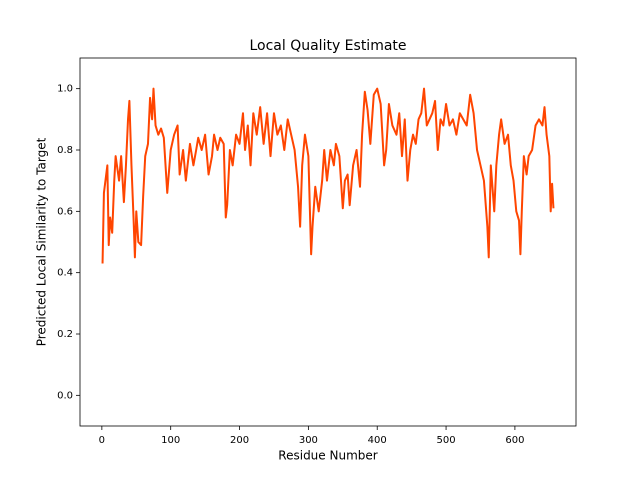 The image size is (640, 480). I want to click on y-tick-label: 0.4, so click(65, 273).